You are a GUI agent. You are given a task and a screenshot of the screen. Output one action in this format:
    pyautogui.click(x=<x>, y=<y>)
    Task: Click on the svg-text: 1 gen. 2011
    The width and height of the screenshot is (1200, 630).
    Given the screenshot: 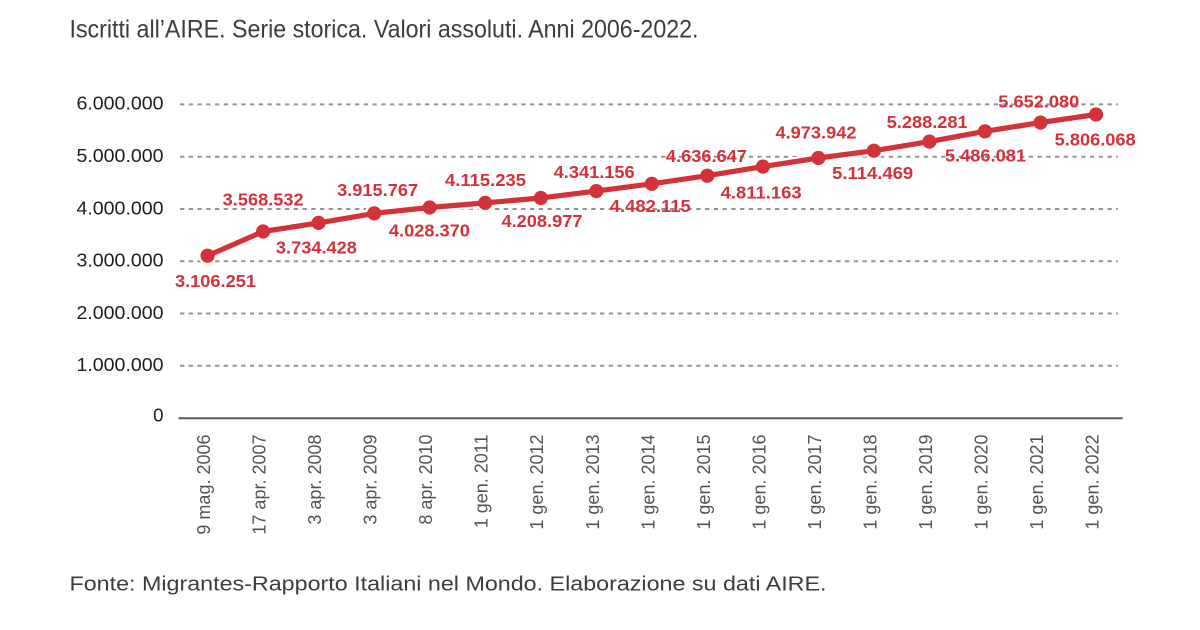 What is the action you would take?
    pyautogui.click(x=482, y=482)
    